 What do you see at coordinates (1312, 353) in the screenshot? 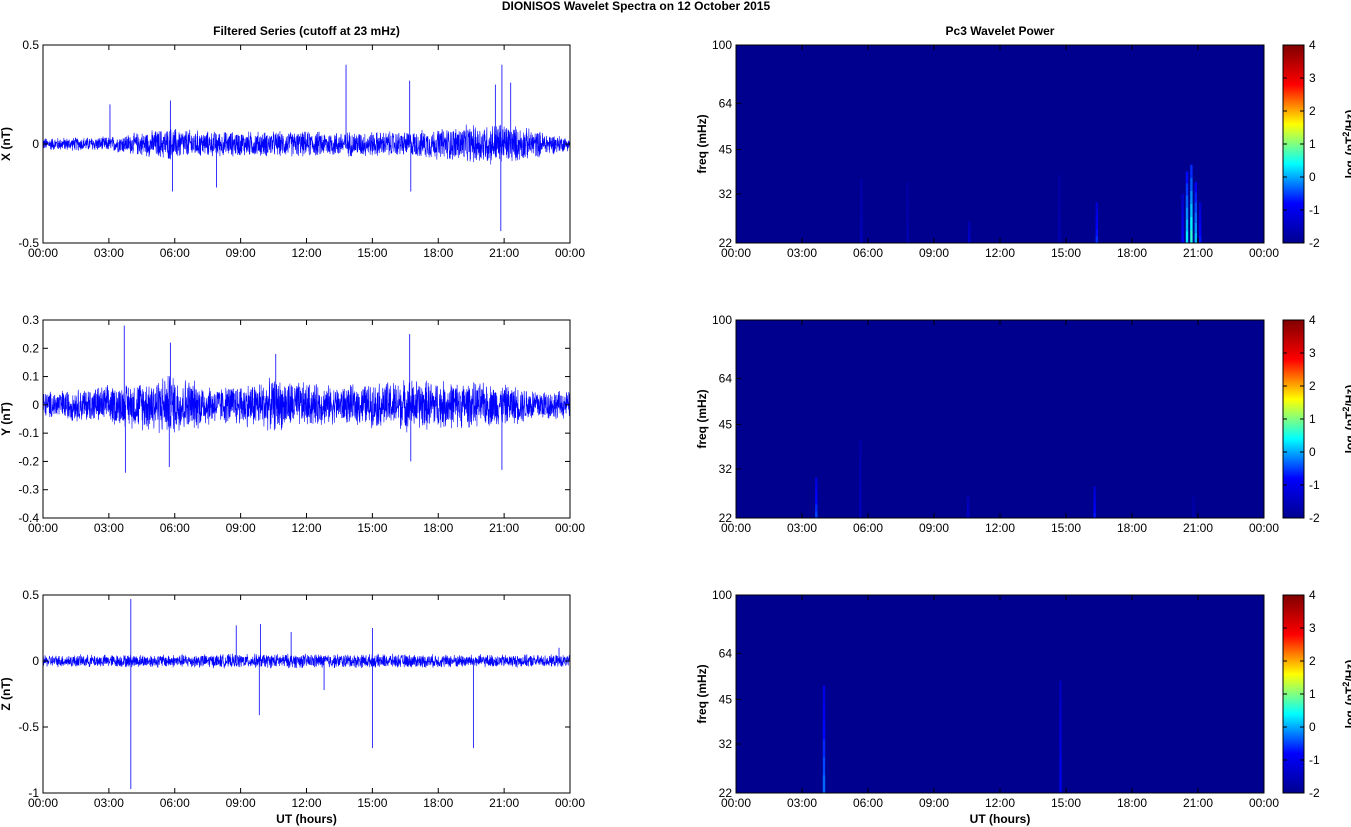
I see `colorbar-tick-label: 3` at bounding box center [1312, 353].